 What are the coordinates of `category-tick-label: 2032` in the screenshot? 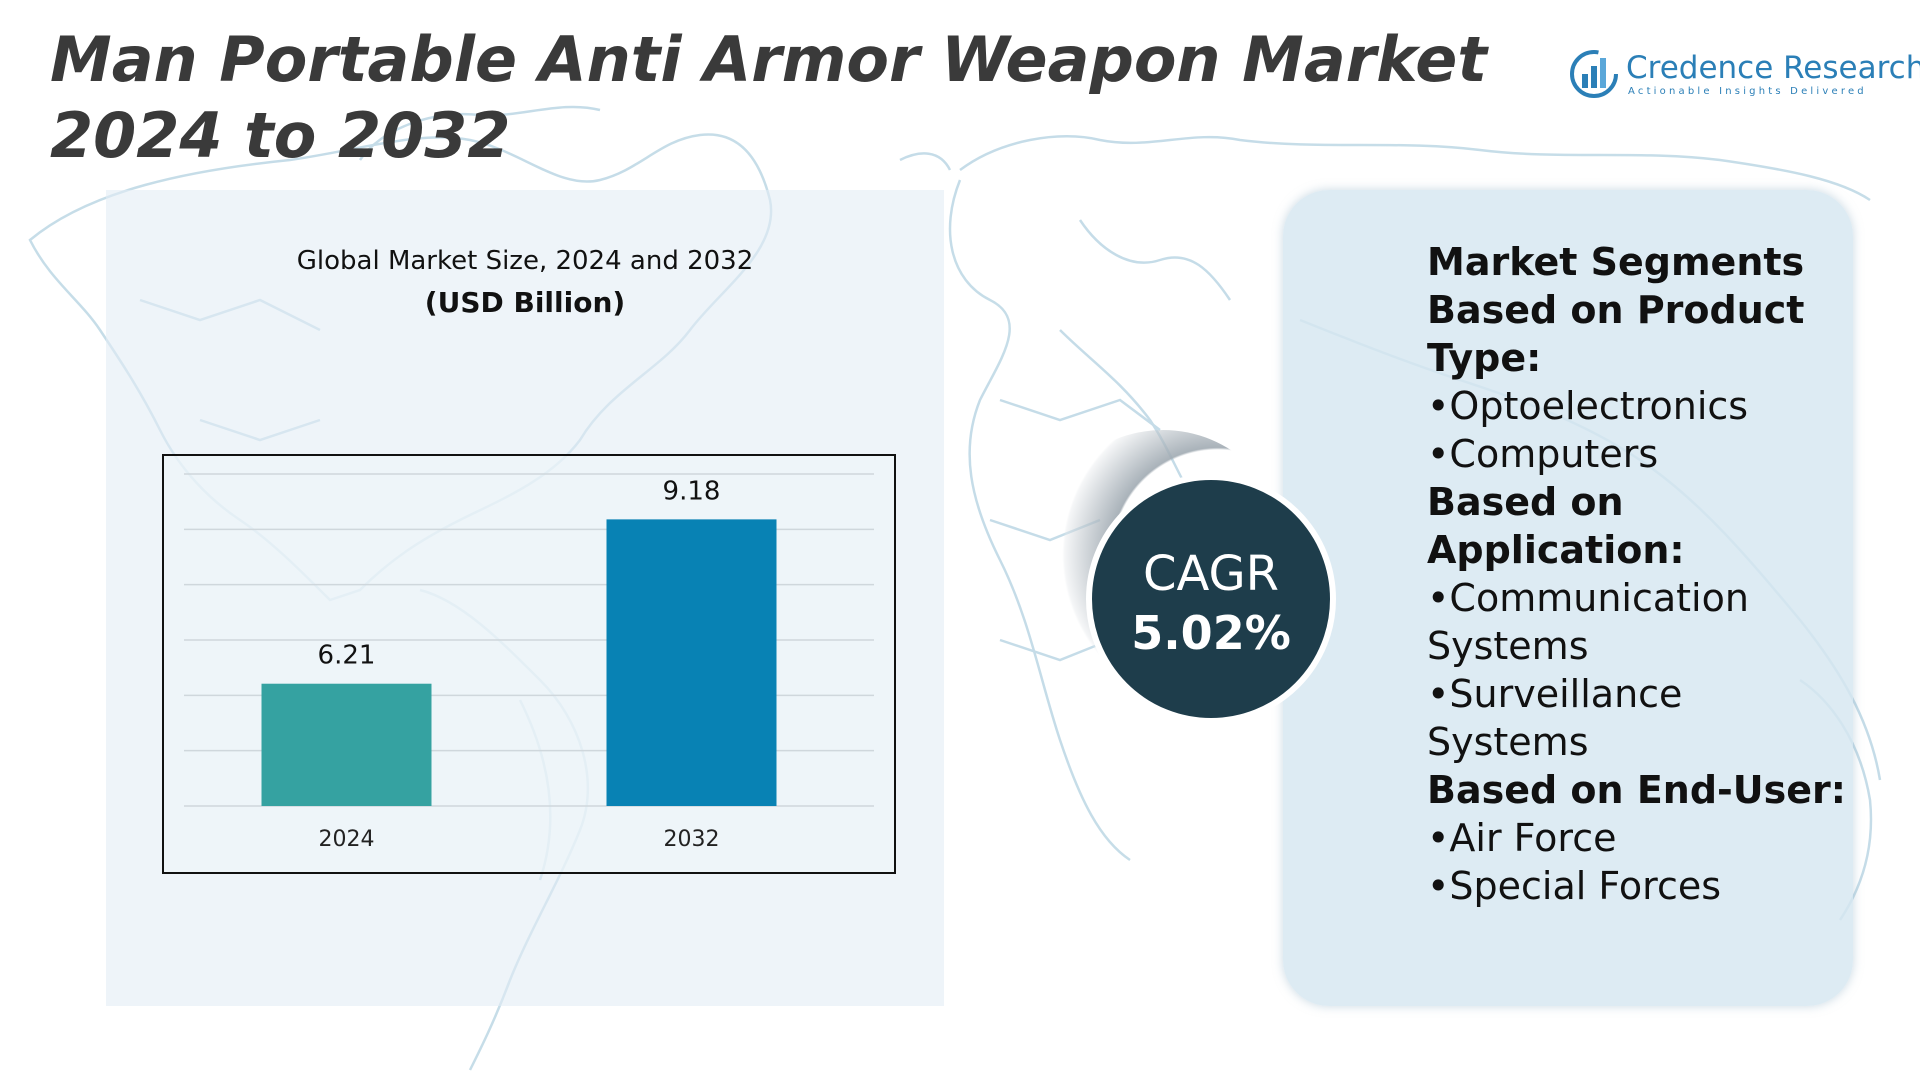 It's located at (692, 839).